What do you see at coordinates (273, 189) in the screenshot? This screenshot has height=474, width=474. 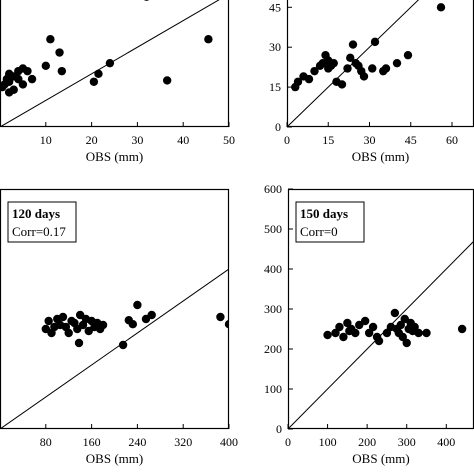 I see `y-tick-label: 600` at bounding box center [273, 189].